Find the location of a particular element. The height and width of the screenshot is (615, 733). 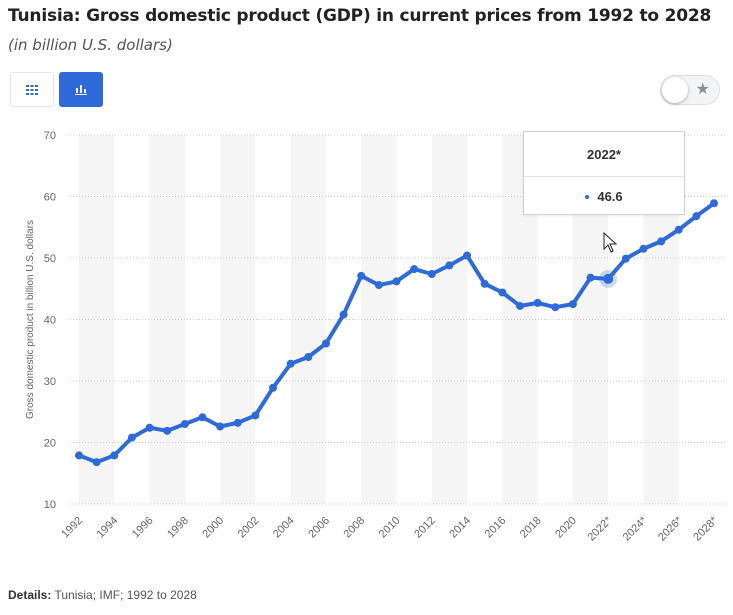

x-tick-label: 2010 is located at coordinates (390, 528).